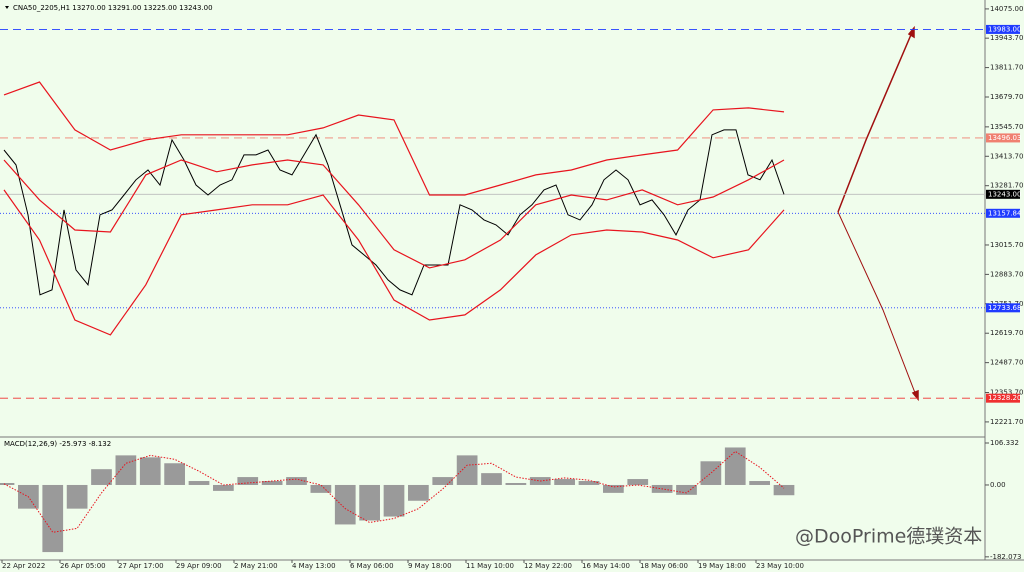 This screenshot has width=1024, height=572. I want to click on signal-line, so click(394, 491).